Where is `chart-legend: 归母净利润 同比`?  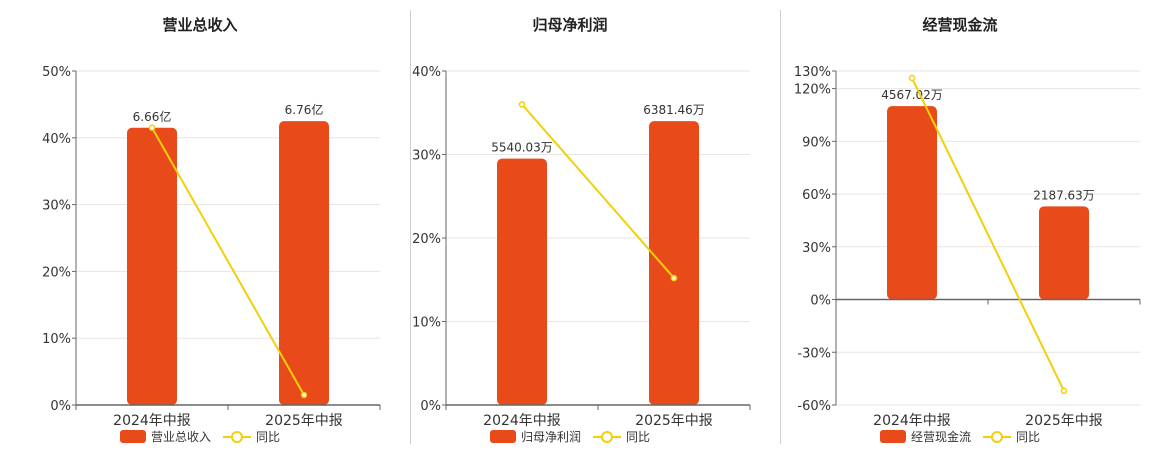 chart-legend: 归母净利润 同比 is located at coordinates (570, 436).